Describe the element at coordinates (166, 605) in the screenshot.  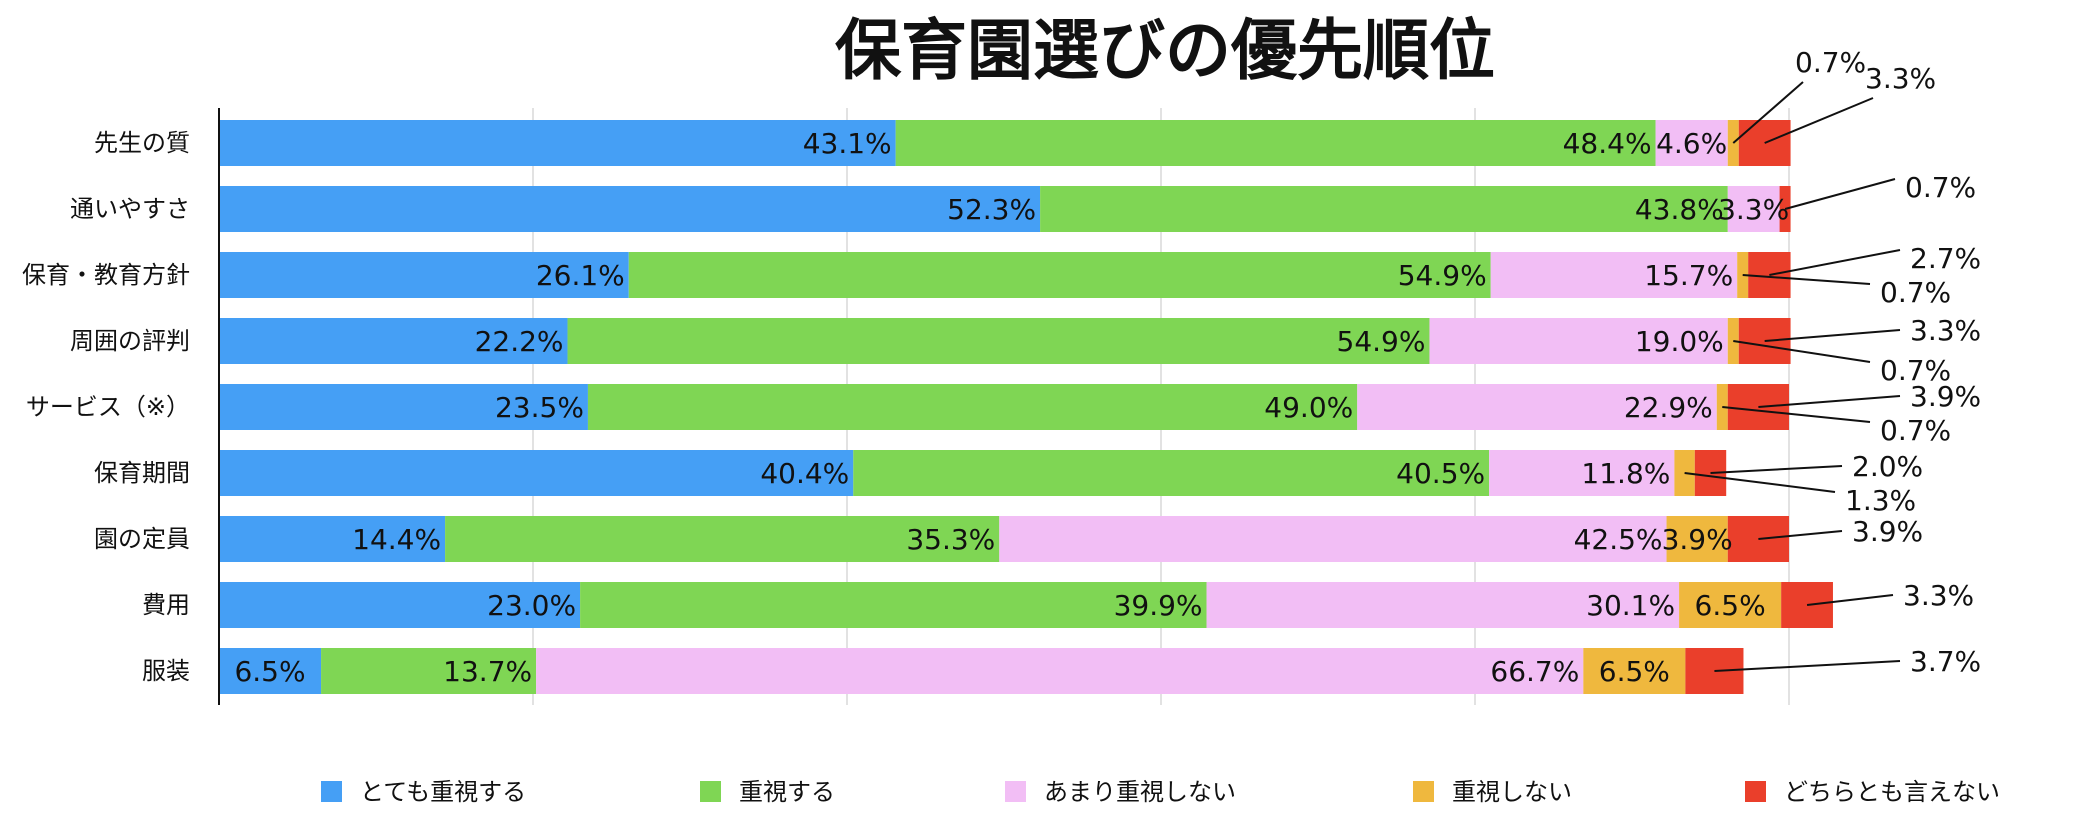
I see `category-label: 費用` at that location.